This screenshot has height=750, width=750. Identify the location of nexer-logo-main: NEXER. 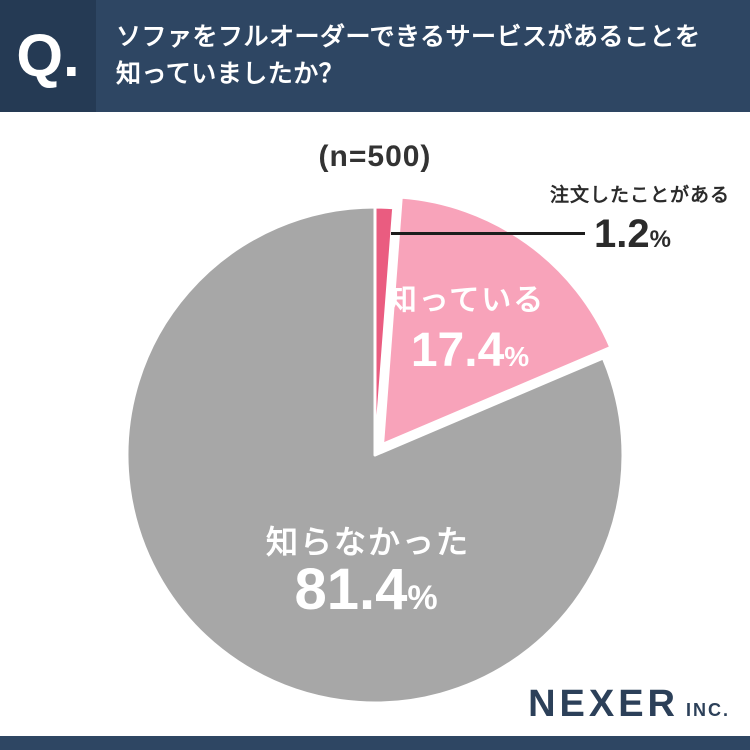
(603, 704).